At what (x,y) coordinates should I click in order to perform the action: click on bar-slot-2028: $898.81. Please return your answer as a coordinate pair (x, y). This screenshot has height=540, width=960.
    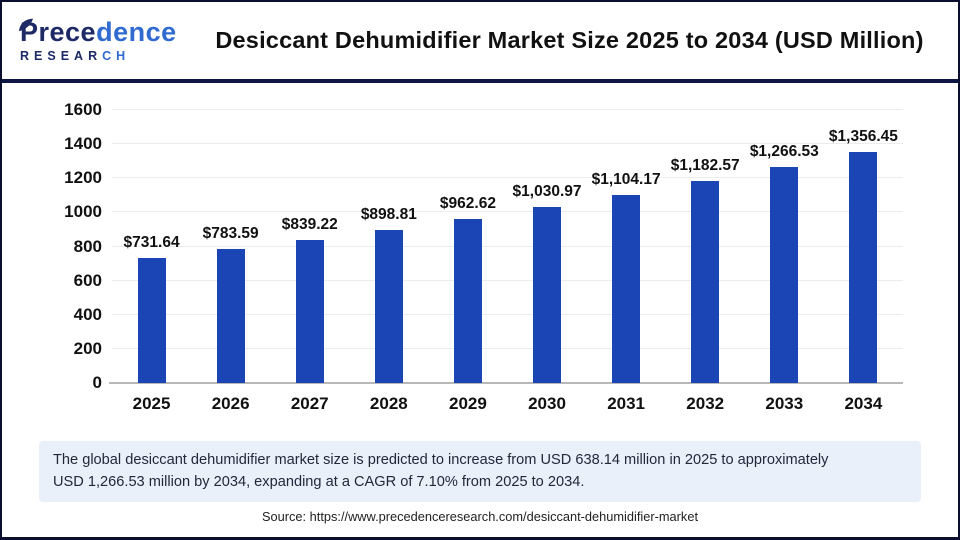
    Looking at the image, I should click on (388, 246).